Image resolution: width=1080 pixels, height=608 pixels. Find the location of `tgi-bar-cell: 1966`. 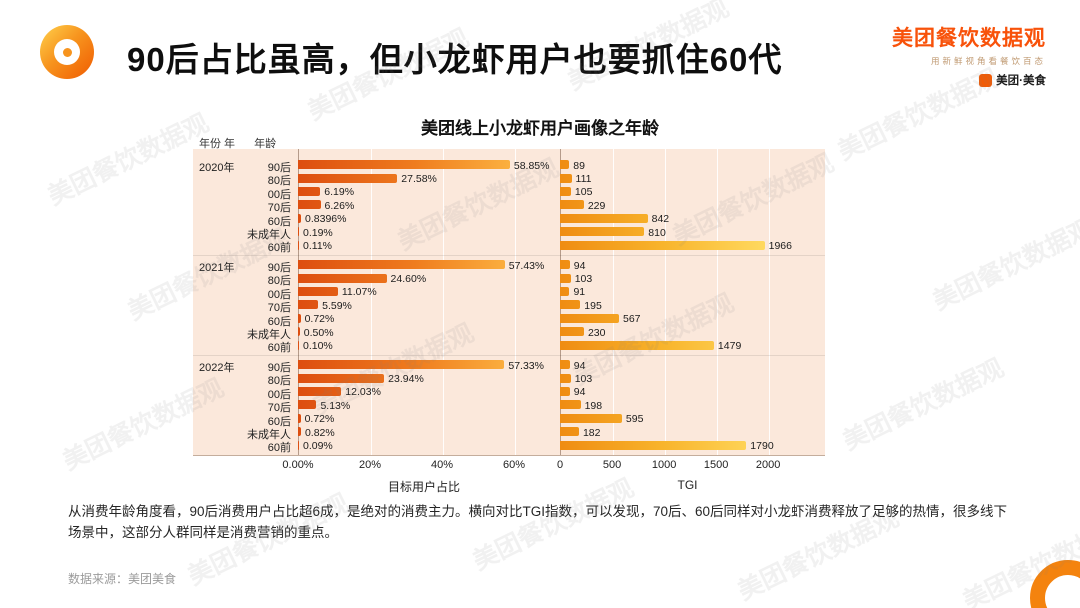

tgi-bar-cell: 1966 is located at coordinates (687, 245).